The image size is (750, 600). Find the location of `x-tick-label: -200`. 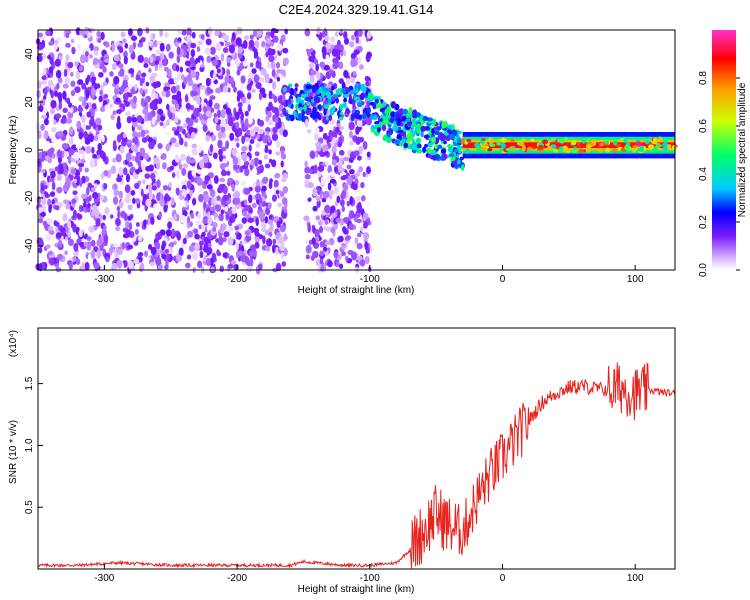

x-tick-label: -200 is located at coordinates (237, 578).